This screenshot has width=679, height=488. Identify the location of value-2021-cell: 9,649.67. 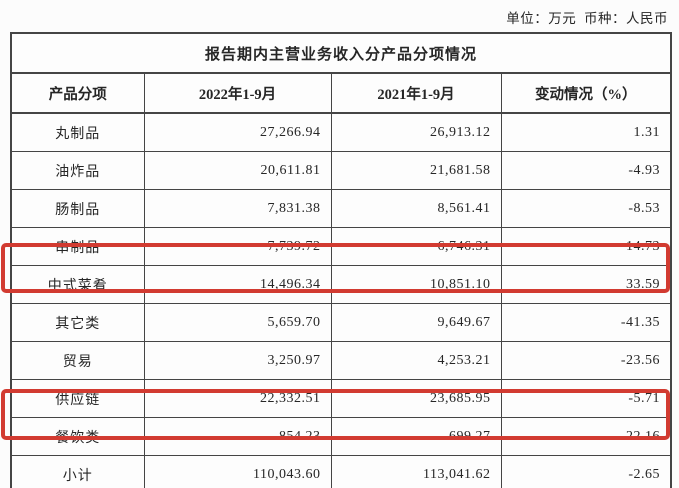
(416, 322).